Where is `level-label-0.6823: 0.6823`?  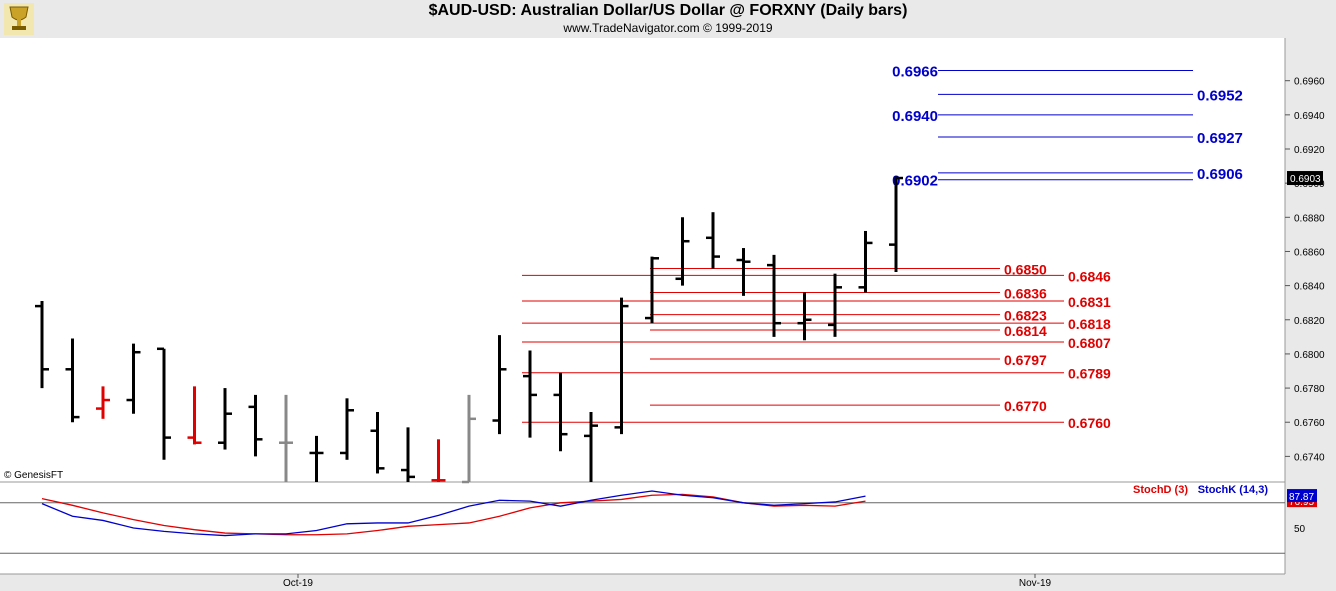
level-label-0.6823: 0.6823 is located at coordinates (1025, 316).